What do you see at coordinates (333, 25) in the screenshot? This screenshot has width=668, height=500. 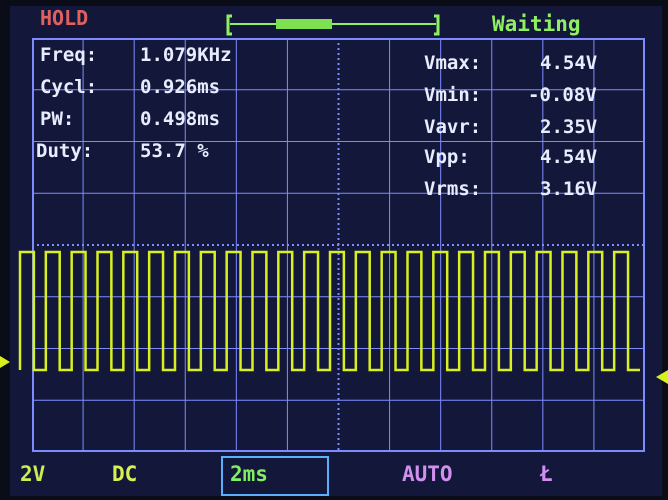 I see `memory-position-bar` at bounding box center [333, 25].